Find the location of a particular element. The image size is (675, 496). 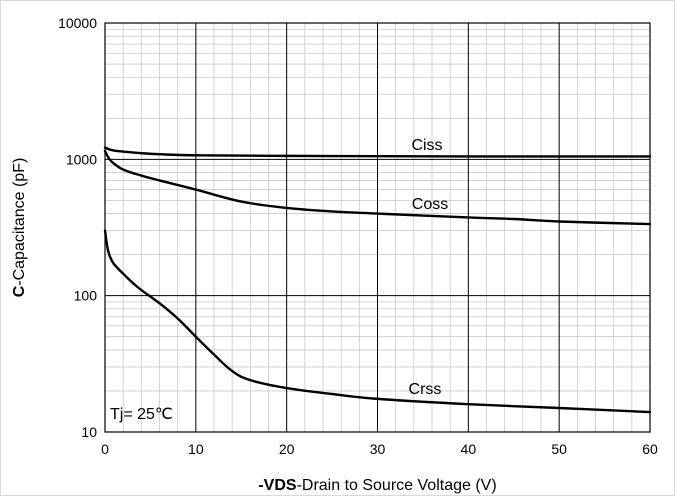

series-line-ciss is located at coordinates (377, 152).